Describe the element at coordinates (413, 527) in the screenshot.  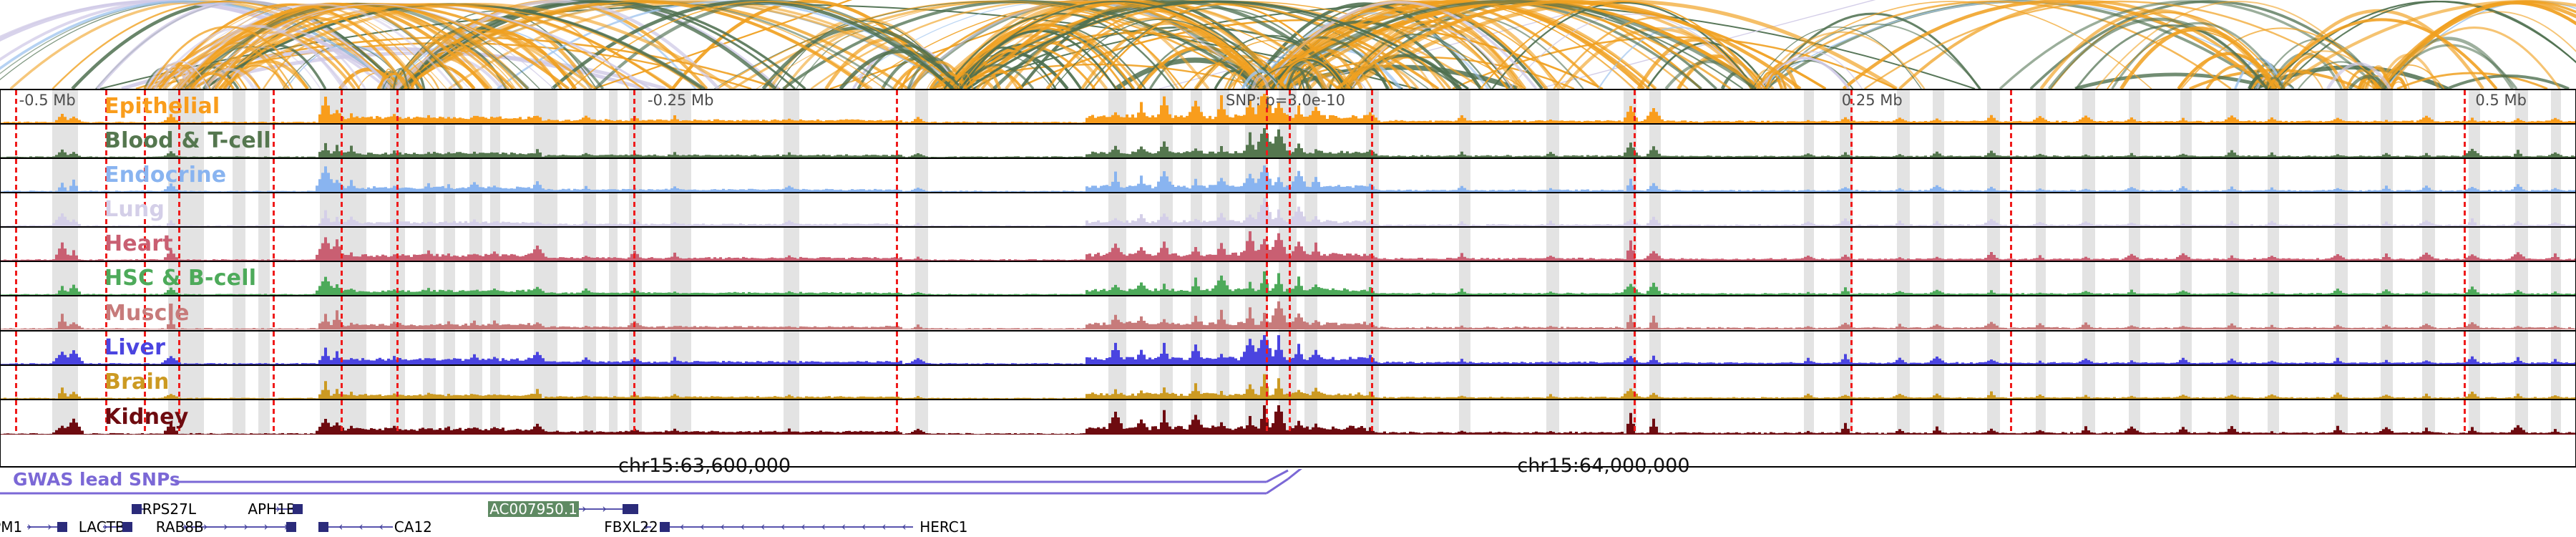
I see `gene-label: CA12` at that location.